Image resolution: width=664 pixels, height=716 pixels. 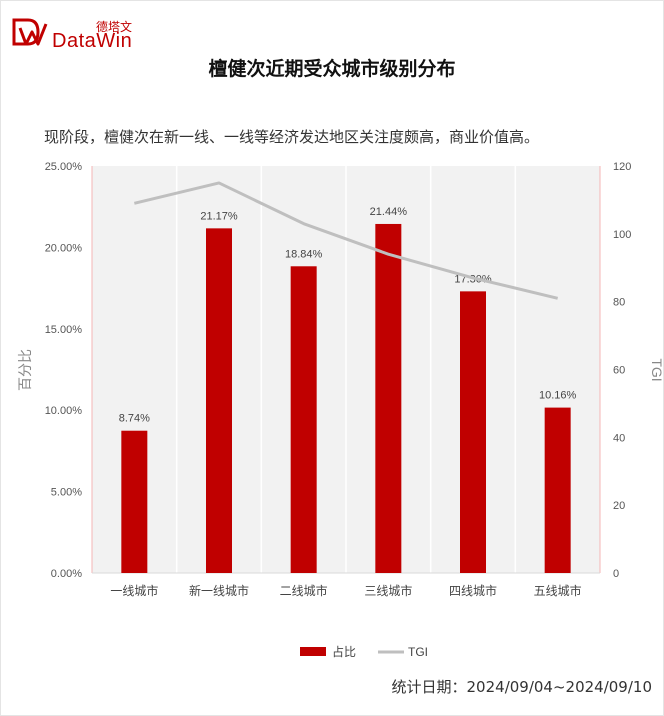 What do you see at coordinates (66, 493) in the screenshot?
I see `y-tick-label: 5.00%` at bounding box center [66, 493].